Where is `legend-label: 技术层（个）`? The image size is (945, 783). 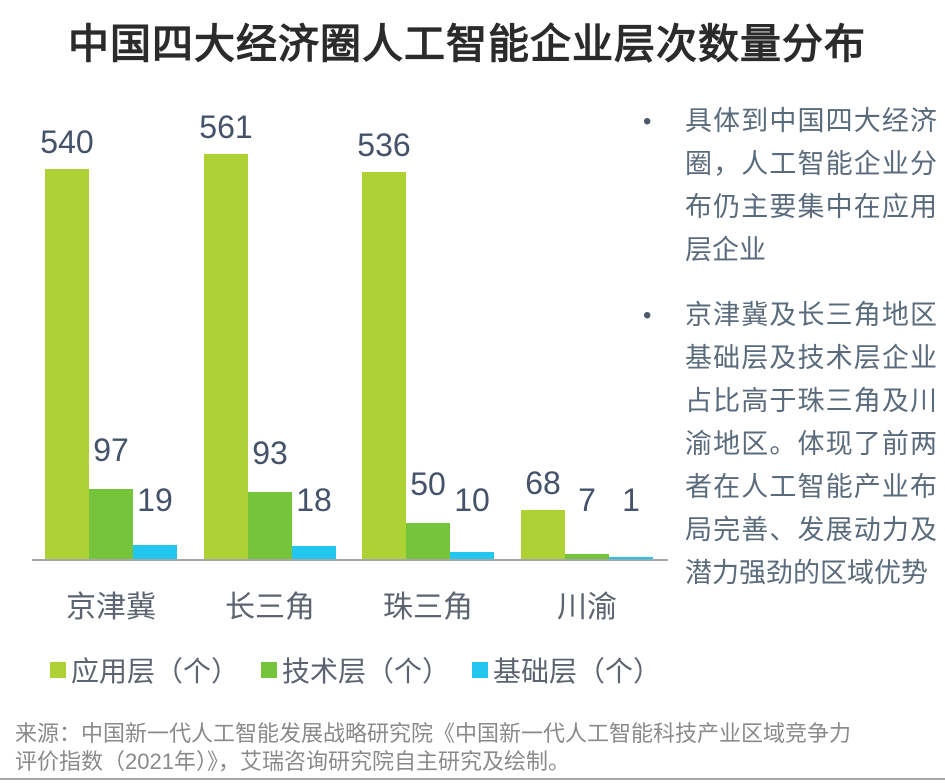
legend-label: 技术层（个） is located at coordinates (366, 671).